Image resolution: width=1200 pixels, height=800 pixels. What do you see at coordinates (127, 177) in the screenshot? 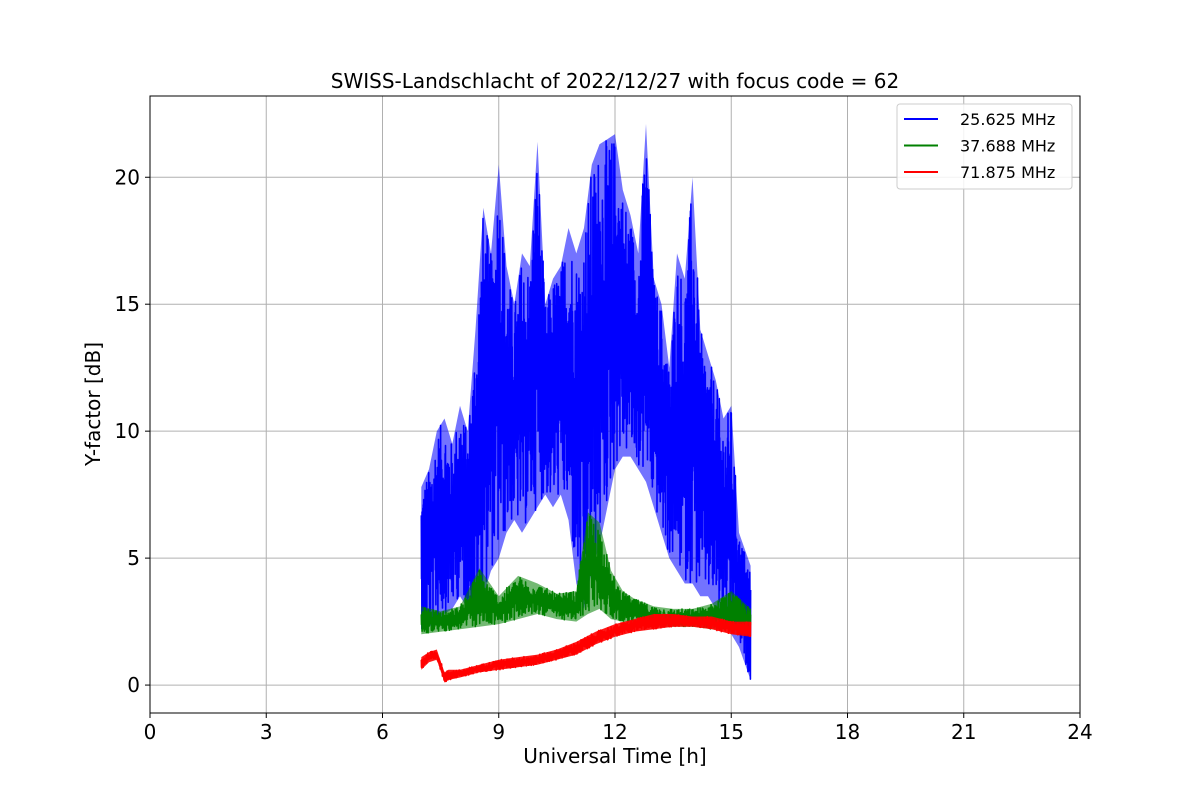
I see `y-tick-label: 20` at bounding box center [127, 177].